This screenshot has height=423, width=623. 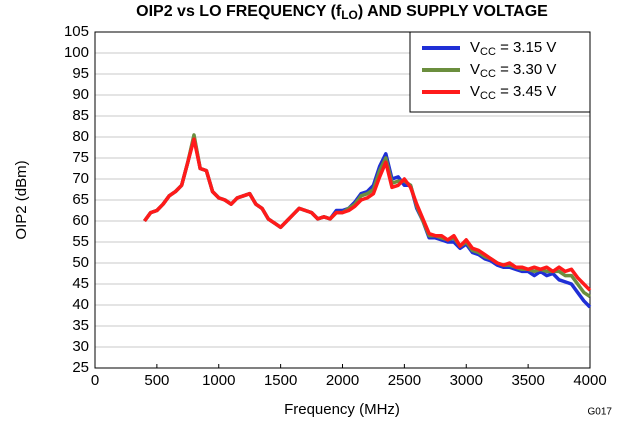 I want to click on x-tick-label: 1500, so click(x=280, y=380).